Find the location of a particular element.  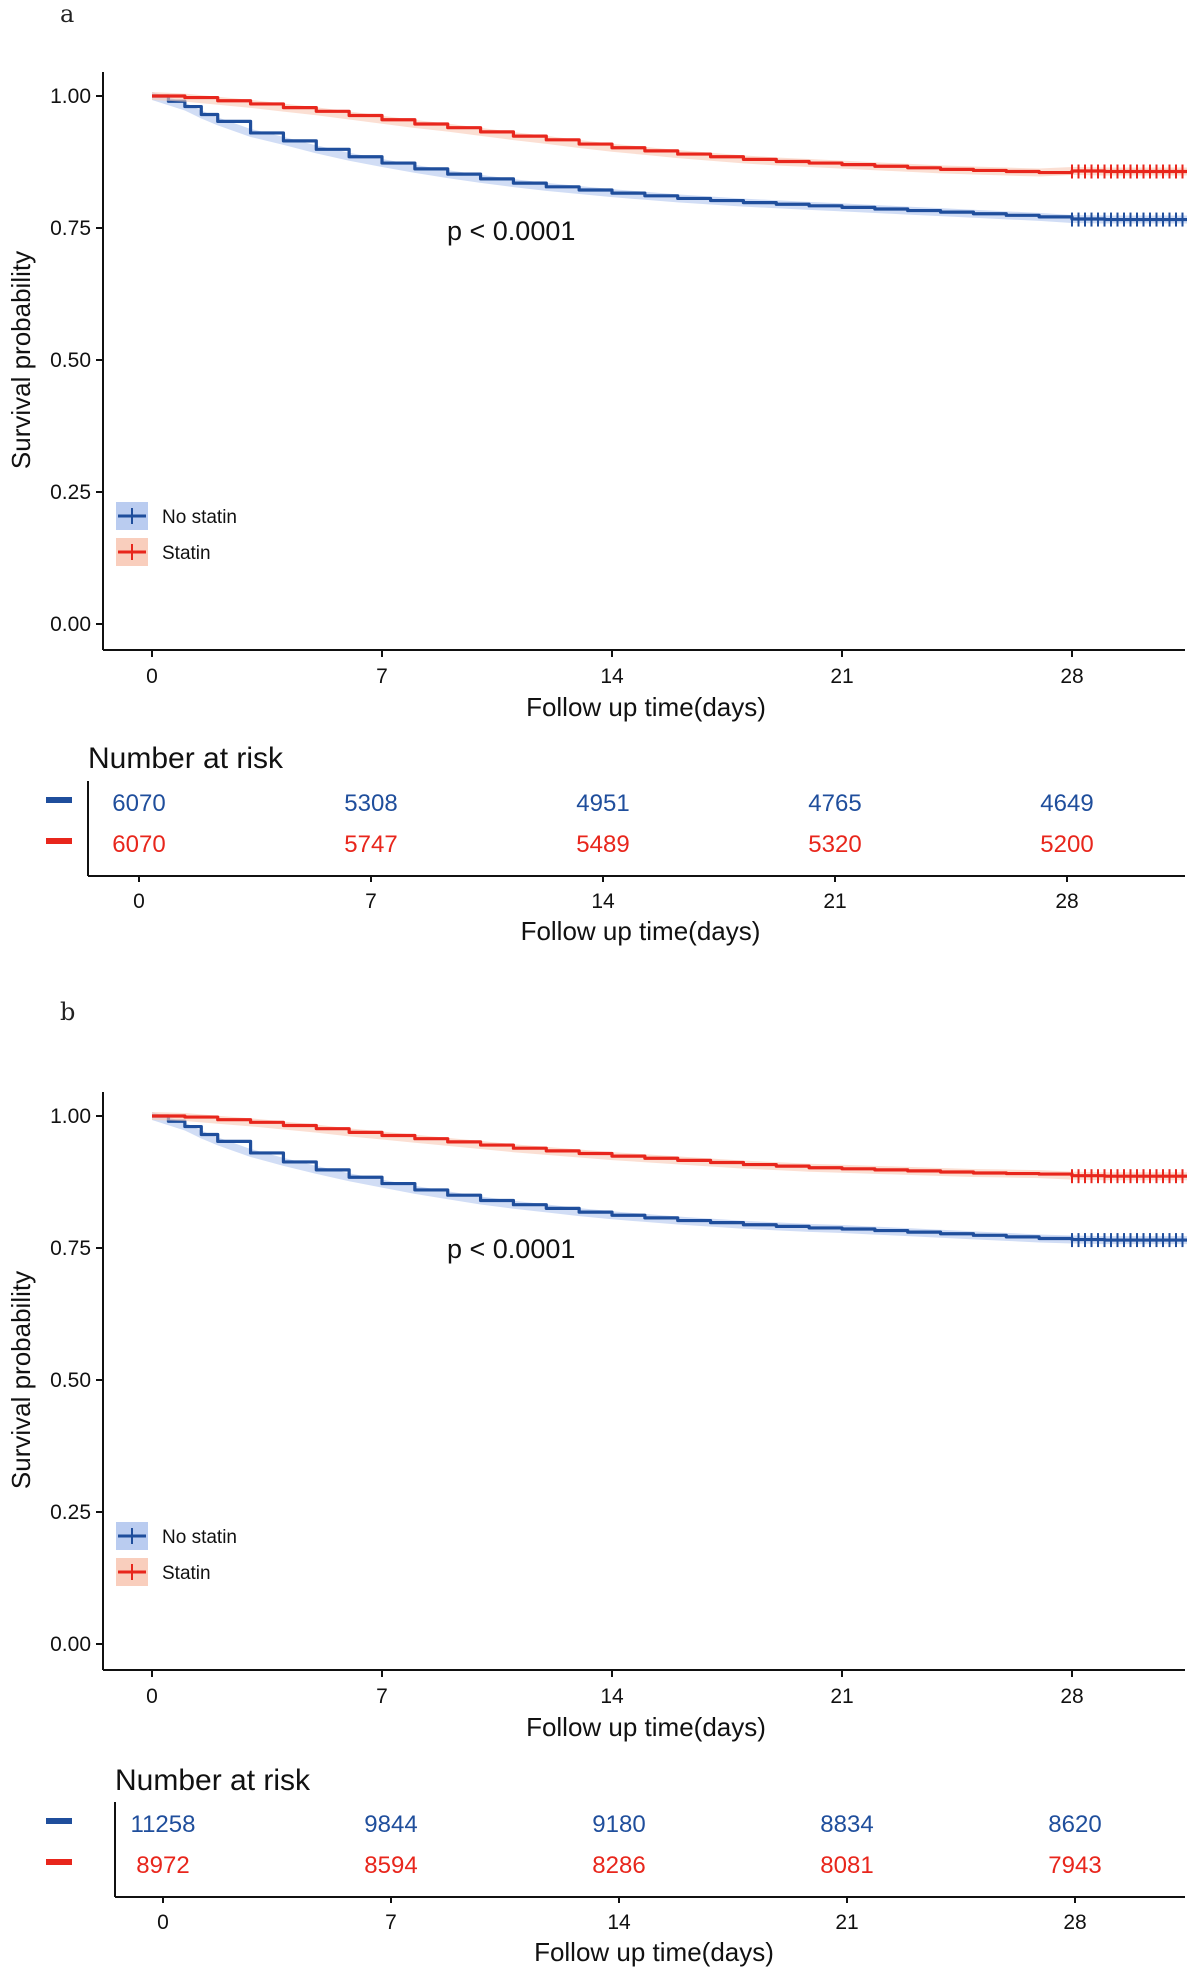

risk-value: 8834 is located at coordinates (846, 1824).